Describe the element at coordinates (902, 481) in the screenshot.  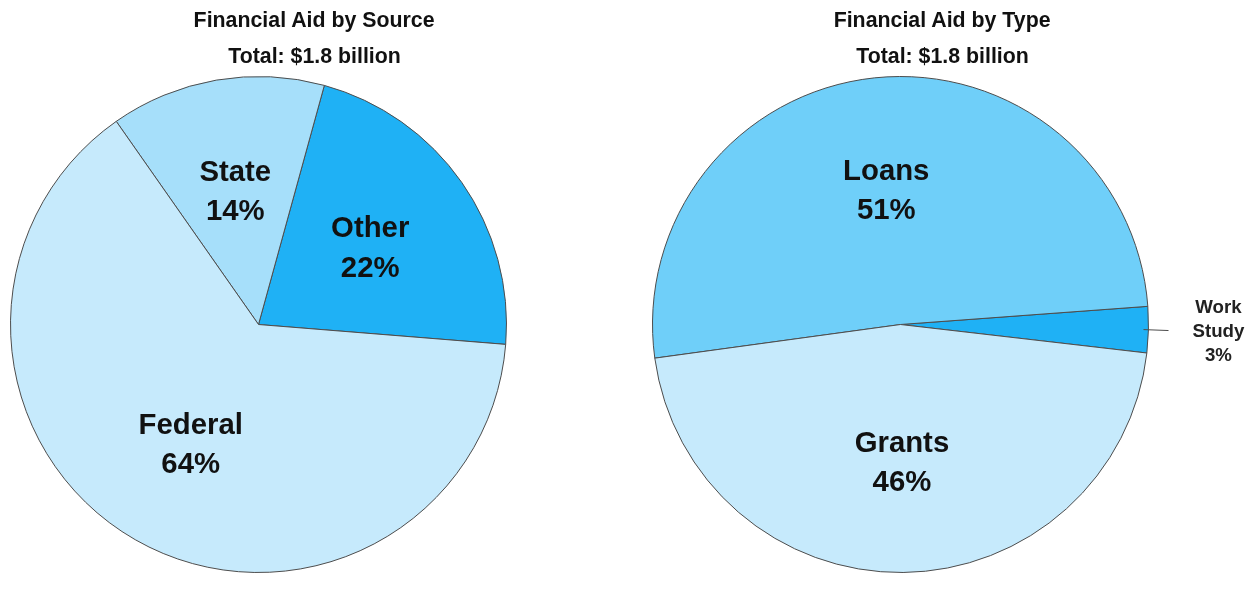
I see `data-label: 46%` at that location.